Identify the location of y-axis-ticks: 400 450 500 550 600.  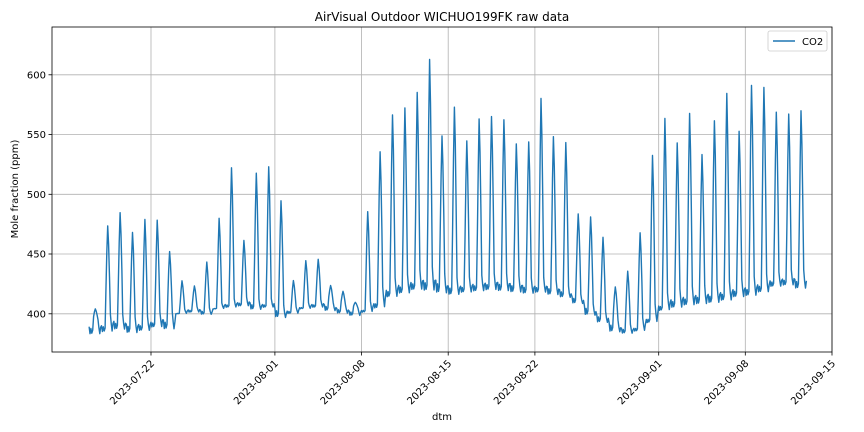
(39, 195).